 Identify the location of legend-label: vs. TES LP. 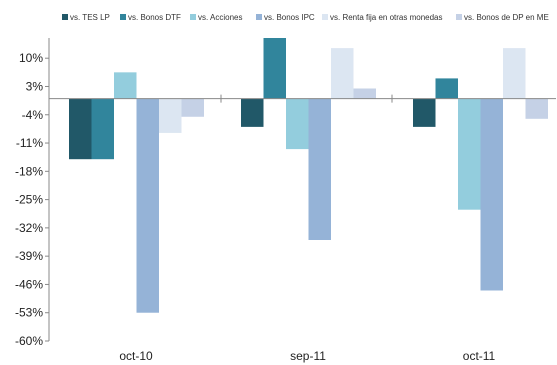
(90, 17).